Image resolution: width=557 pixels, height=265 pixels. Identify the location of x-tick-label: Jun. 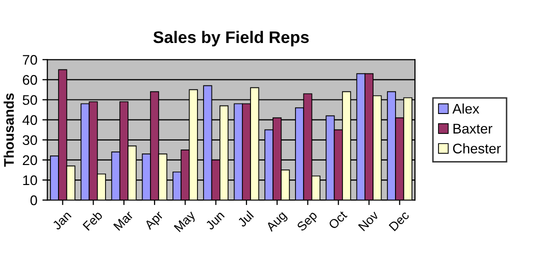
(215, 220).